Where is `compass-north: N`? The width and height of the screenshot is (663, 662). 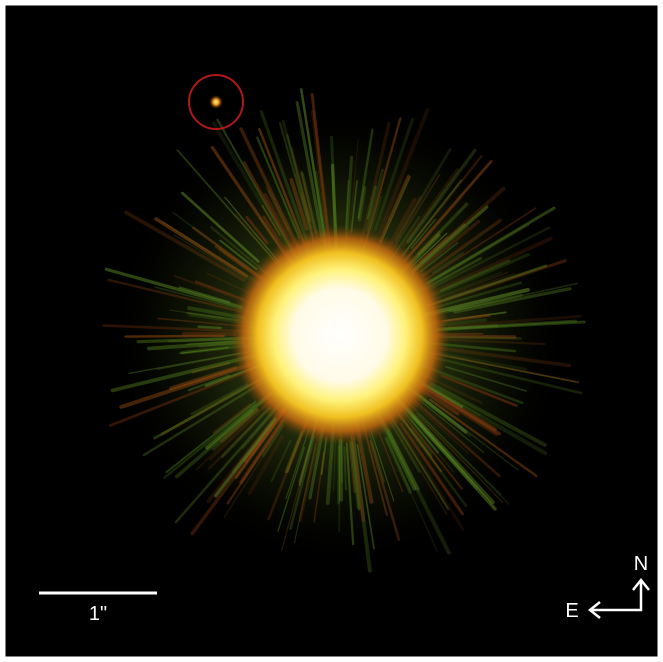
compass-north: N is located at coordinates (641, 564).